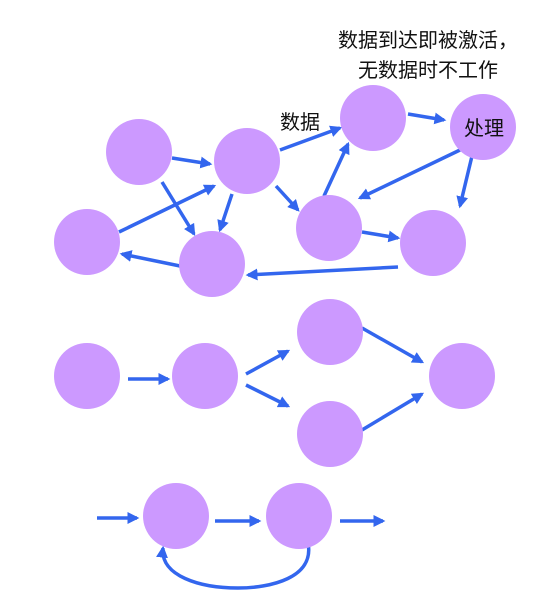 The width and height of the screenshot is (536, 605). Describe the element at coordinates (428, 40) in the screenshot. I see `annotation-line1: 数据到达即被激活，` at that location.